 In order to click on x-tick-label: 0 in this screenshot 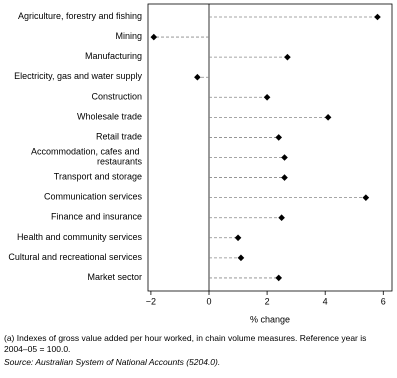, I will do `click(208, 301)`.